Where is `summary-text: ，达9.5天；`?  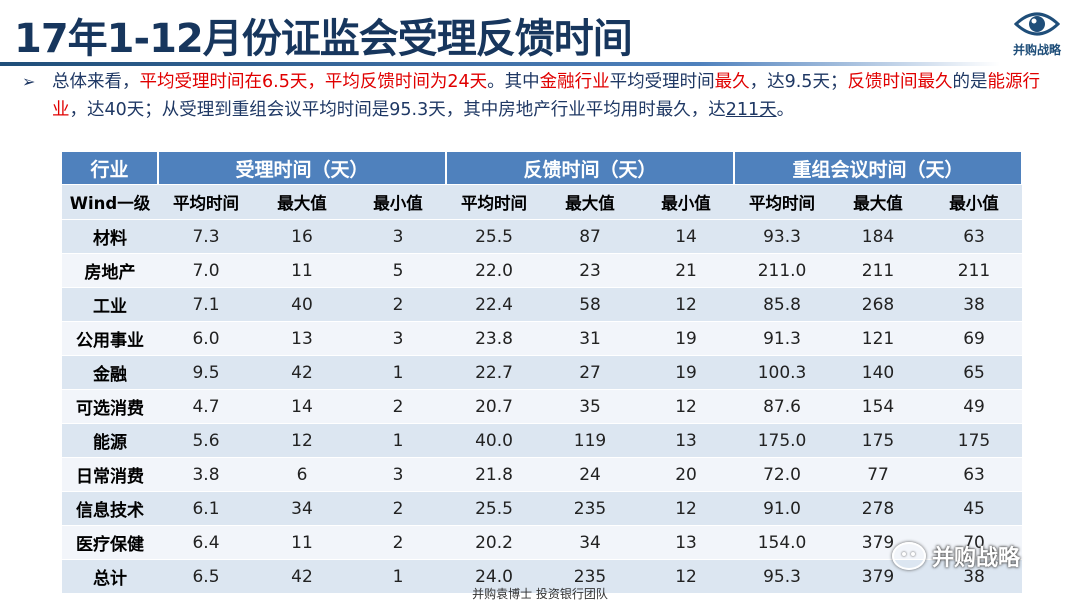 summary-text: ，达9.5天； is located at coordinates (798, 82).